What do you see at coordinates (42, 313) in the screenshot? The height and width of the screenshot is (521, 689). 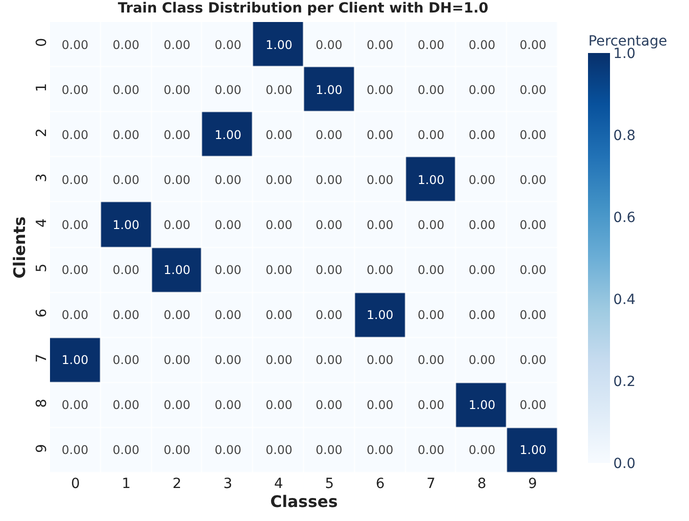 I see `y-tick-label: 6` at bounding box center [42, 313].